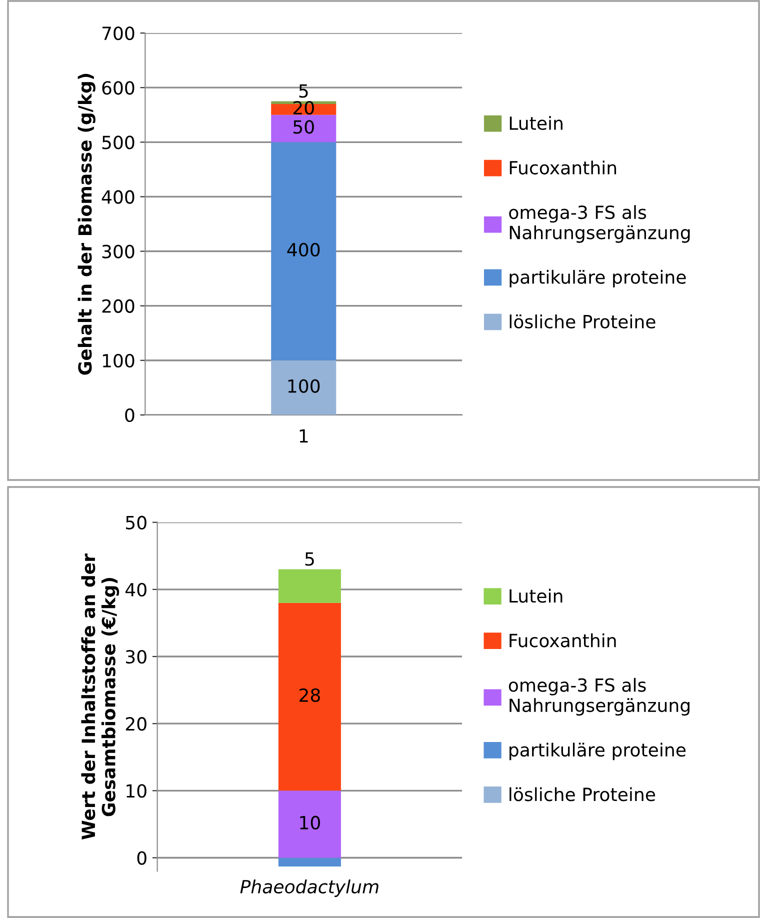 The height and width of the screenshot is (918, 760). Describe the element at coordinates (136, 724) in the screenshot. I see `y-tick-label: 20` at that location.